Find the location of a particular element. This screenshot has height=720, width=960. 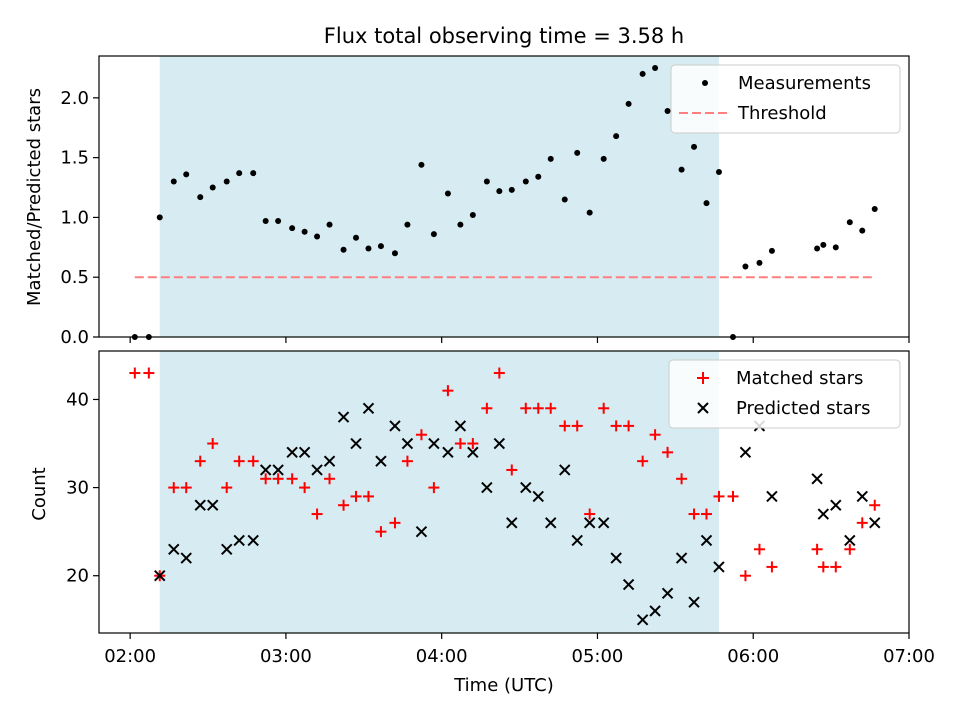

legend-label: Matched stars is located at coordinates (799, 378).